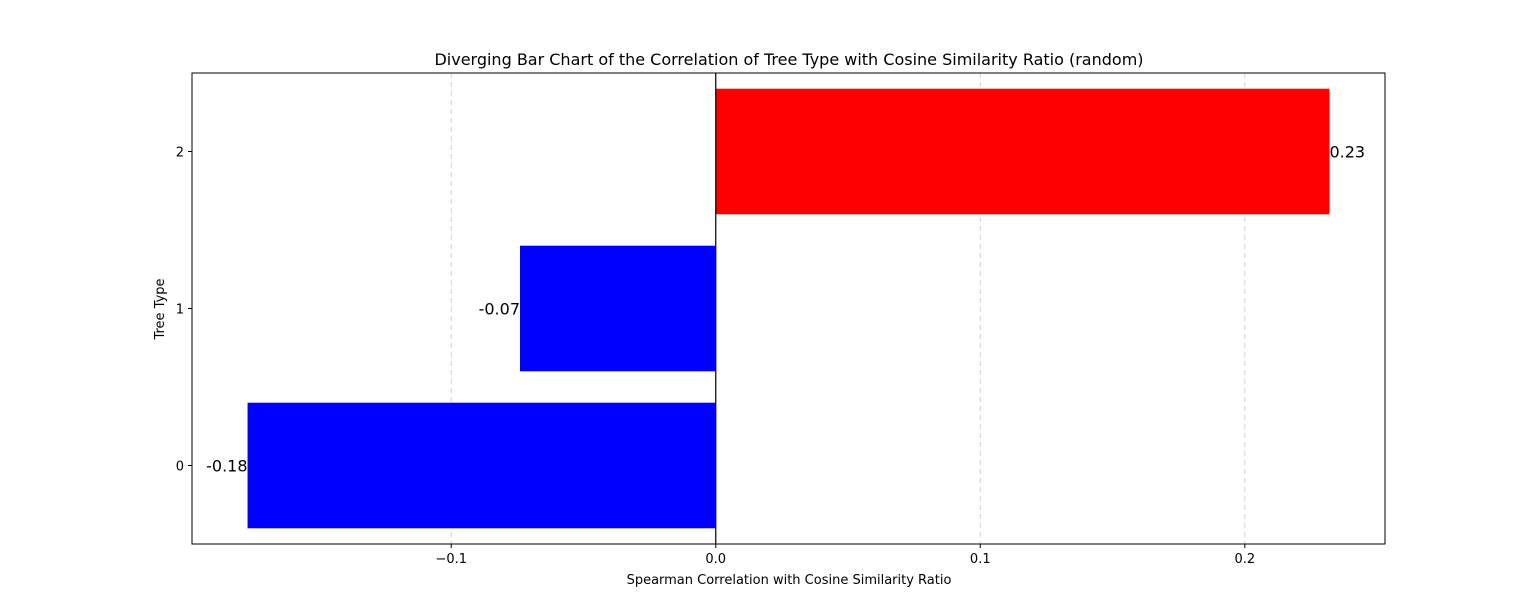 The width and height of the screenshot is (1539, 615). Describe the element at coordinates (1244, 559) in the screenshot. I see `x-tick-label: 0.2` at that location.